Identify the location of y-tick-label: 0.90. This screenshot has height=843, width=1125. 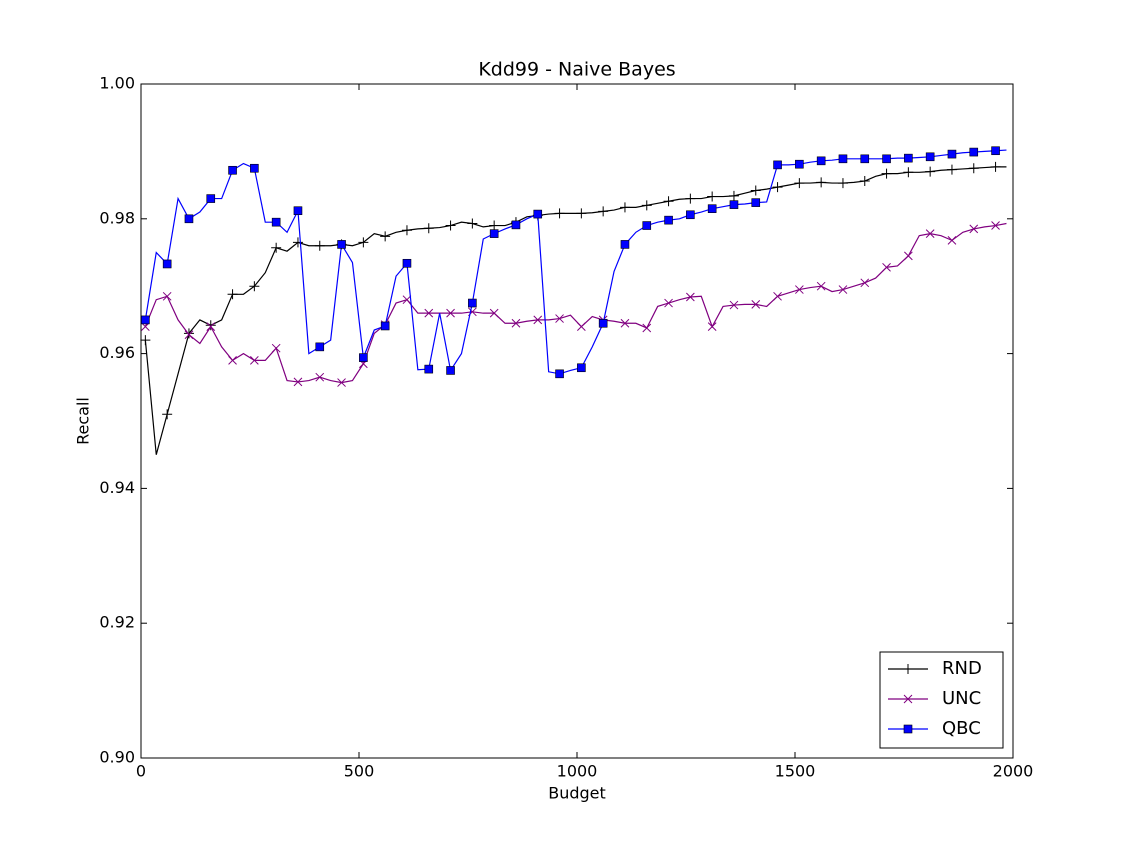
(117, 757).